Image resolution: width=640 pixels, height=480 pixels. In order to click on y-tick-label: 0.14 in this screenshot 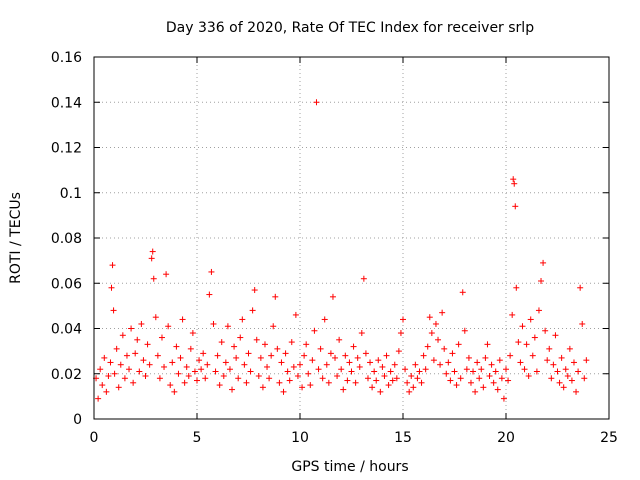, I will do `click(66, 103)`.